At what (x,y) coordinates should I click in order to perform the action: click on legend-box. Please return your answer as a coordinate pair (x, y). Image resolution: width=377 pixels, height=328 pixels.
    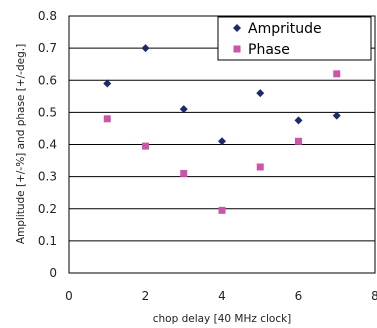
    Looking at the image, I should click on (294, 38).